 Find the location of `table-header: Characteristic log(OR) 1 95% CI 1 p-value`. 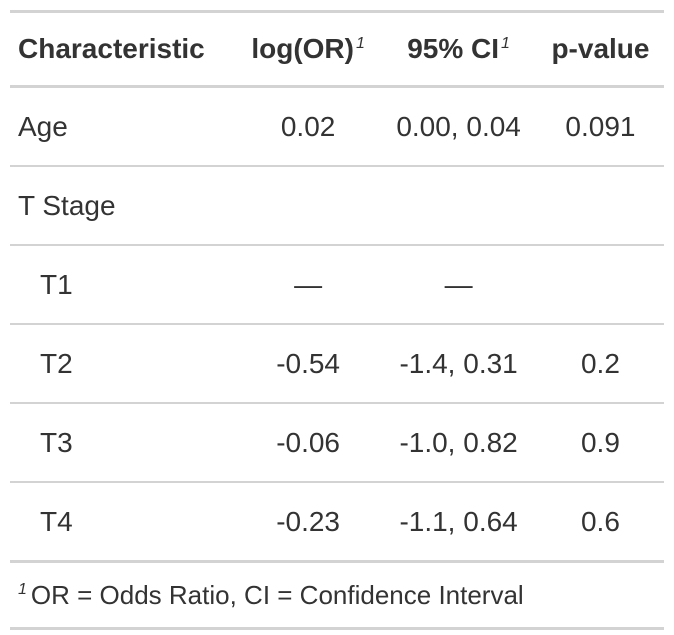

table-header: Characteristic log(OR) 1 95% CI 1 p-value is located at coordinates (337, 49).